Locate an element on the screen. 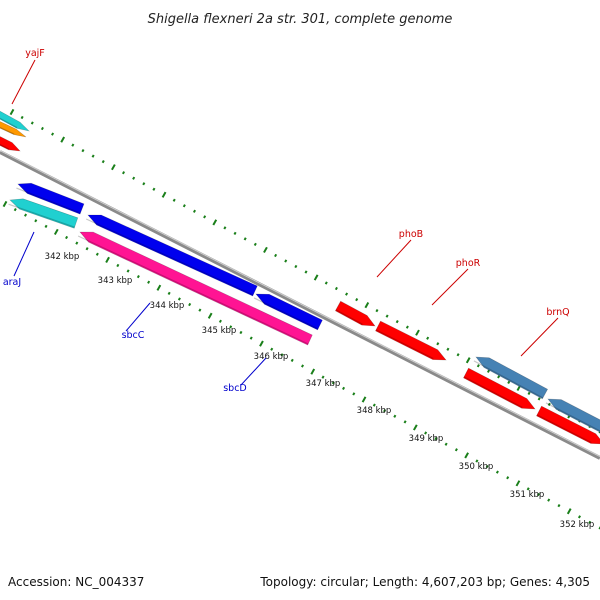 The height and width of the screenshot is (600, 600). gene-arrow-phob is located at coordinates (355, 313).